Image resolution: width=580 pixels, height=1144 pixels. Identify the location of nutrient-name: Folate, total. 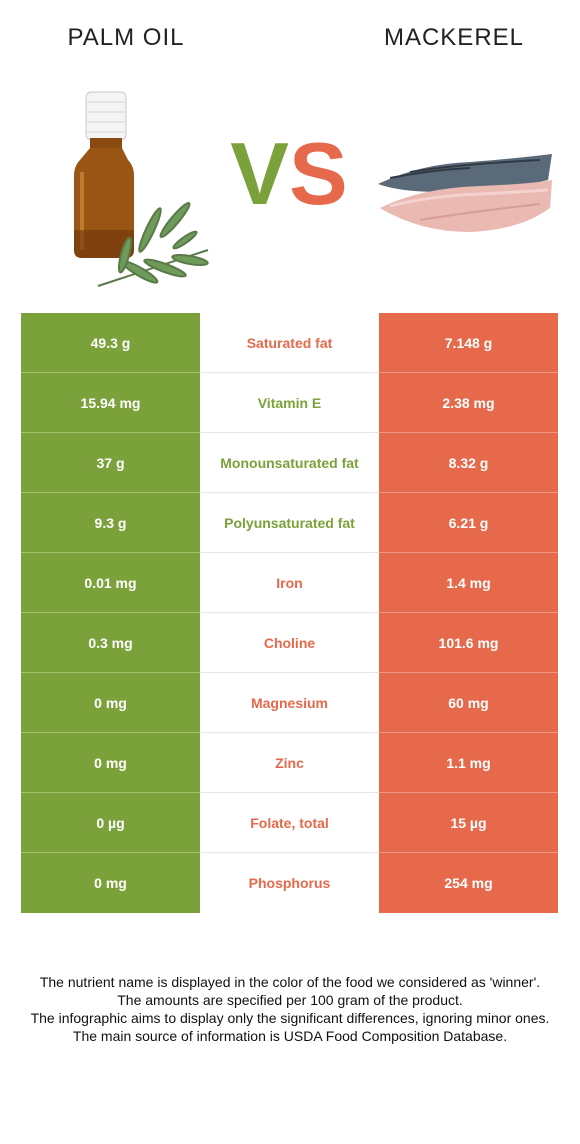
(289, 823).